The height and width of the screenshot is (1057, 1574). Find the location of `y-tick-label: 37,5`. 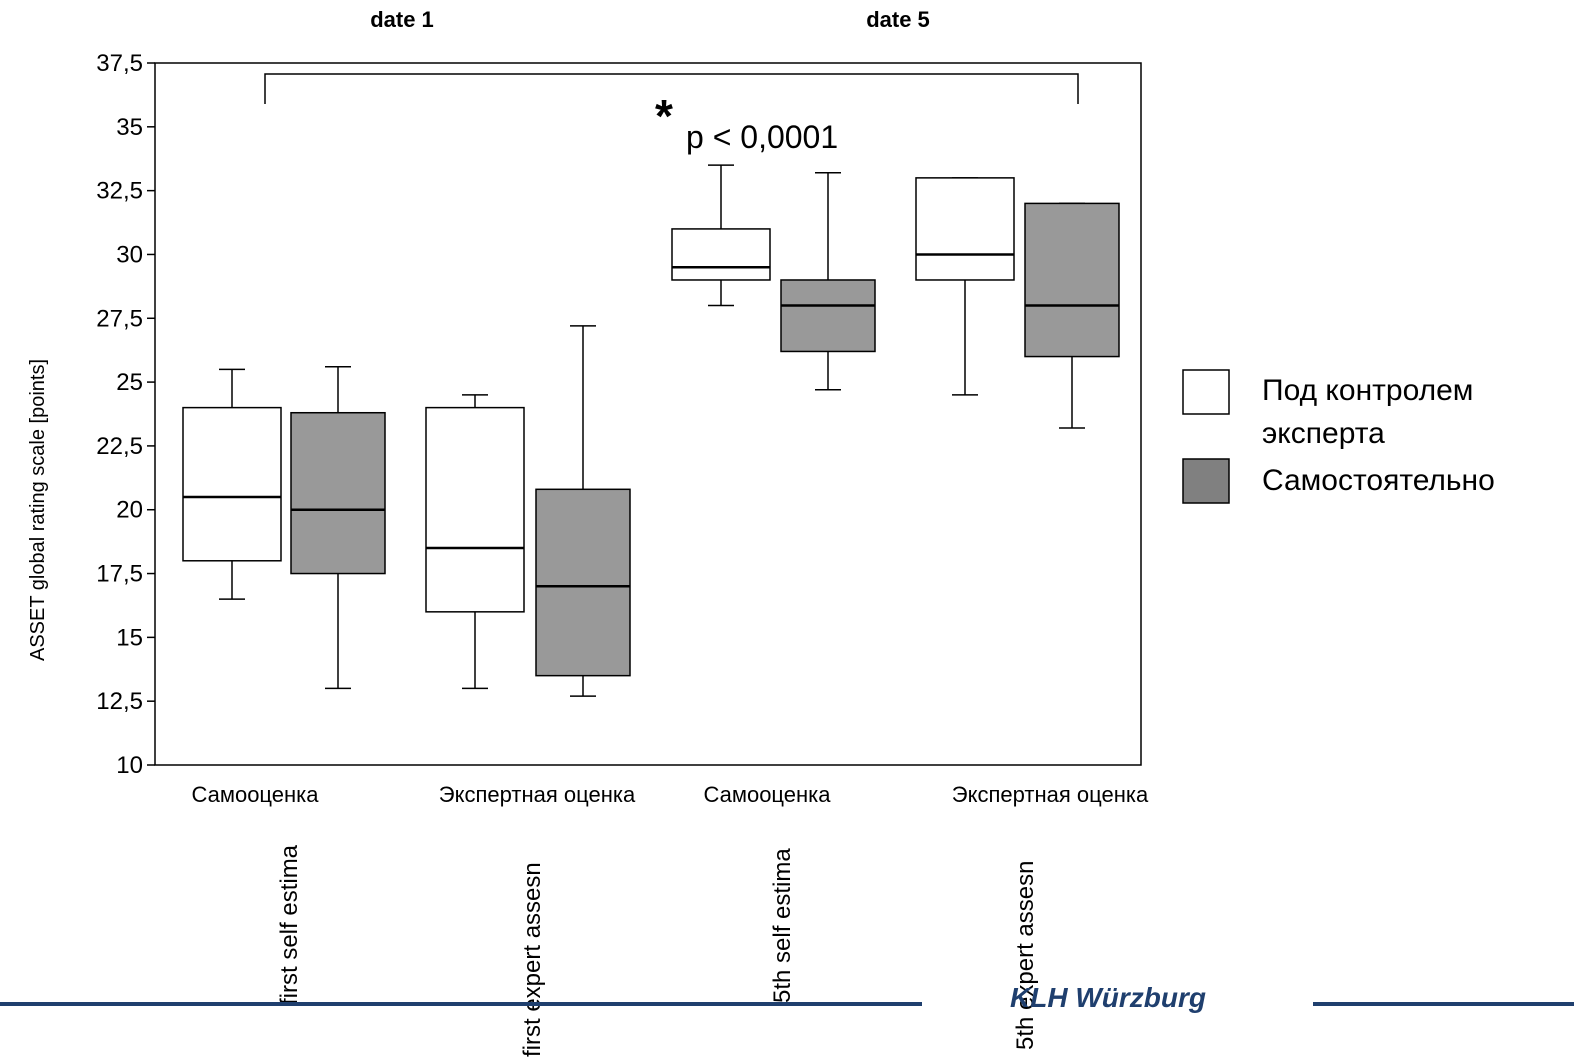

y-tick-label: 37,5 is located at coordinates (119, 63).